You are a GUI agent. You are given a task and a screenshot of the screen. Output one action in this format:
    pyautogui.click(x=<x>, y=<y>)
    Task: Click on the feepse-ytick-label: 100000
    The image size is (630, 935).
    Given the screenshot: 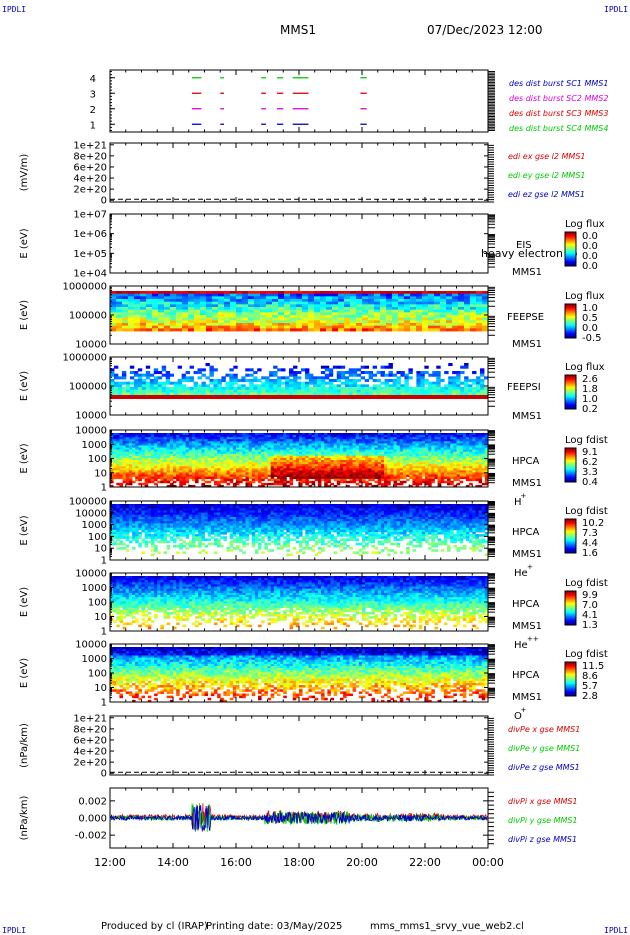 What is the action you would take?
    pyautogui.click(x=88, y=316)
    